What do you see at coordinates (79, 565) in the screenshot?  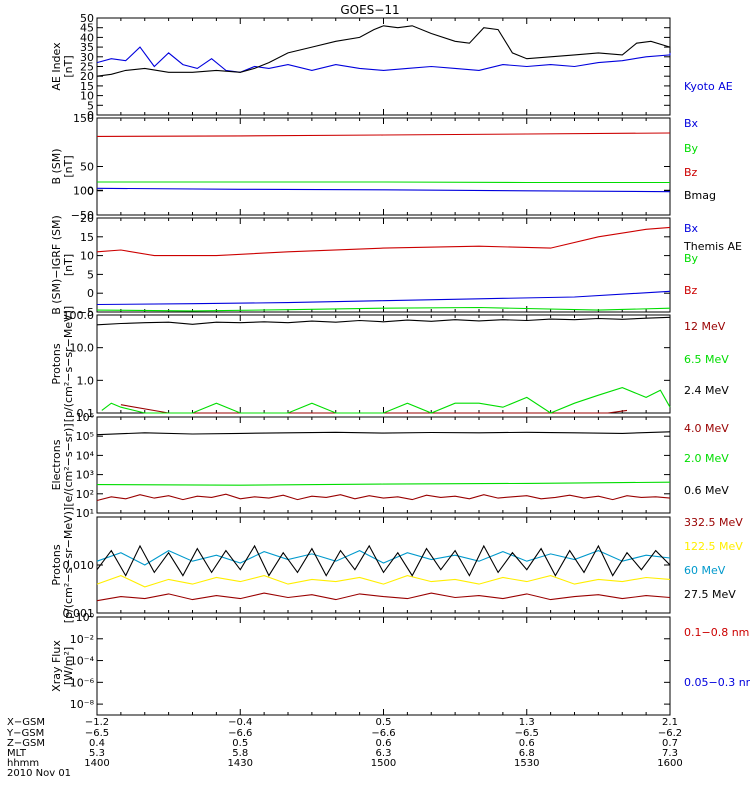 I see `y-tick-label: 0.010` at bounding box center [79, 565].